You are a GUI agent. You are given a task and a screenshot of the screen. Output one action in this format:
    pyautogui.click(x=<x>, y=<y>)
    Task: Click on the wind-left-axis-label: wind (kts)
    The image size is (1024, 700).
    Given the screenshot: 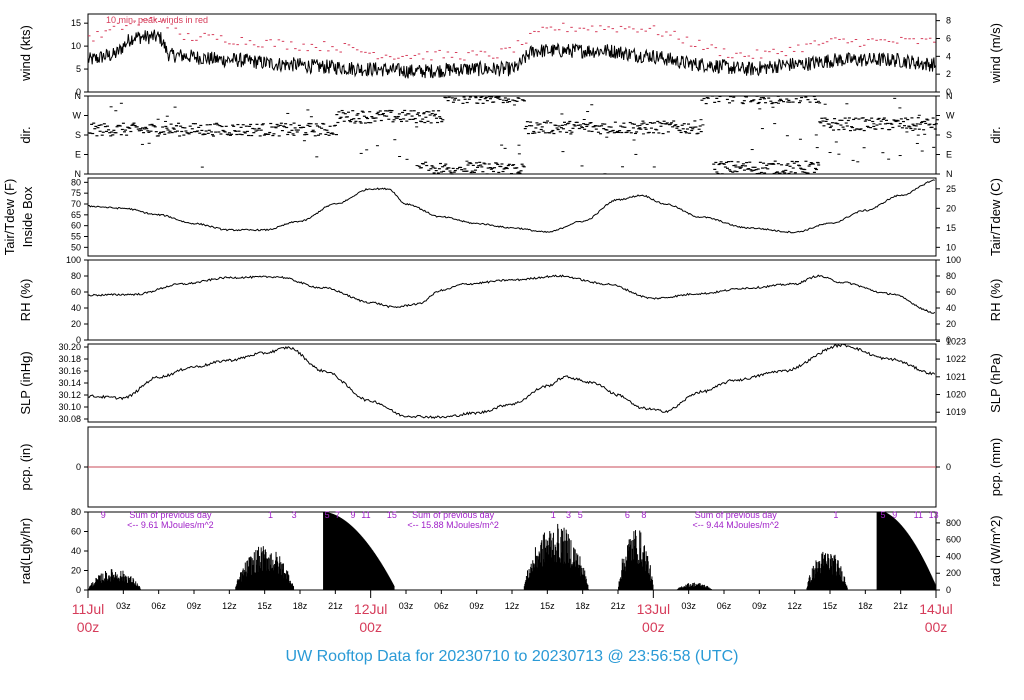 What is the action you would take?
    pyautogui.click(x=25, y=53)
    